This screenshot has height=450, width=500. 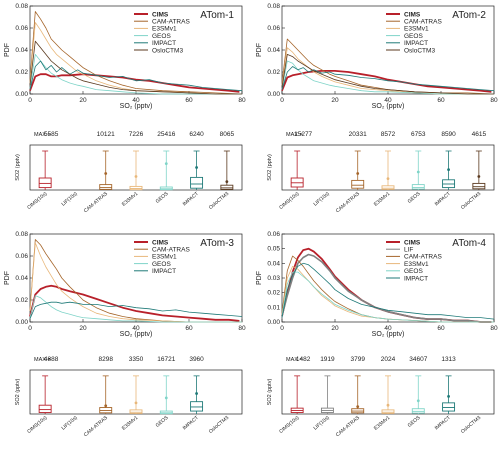 I want to click on chart-title: ATom-2, so click(x=469, y=15).